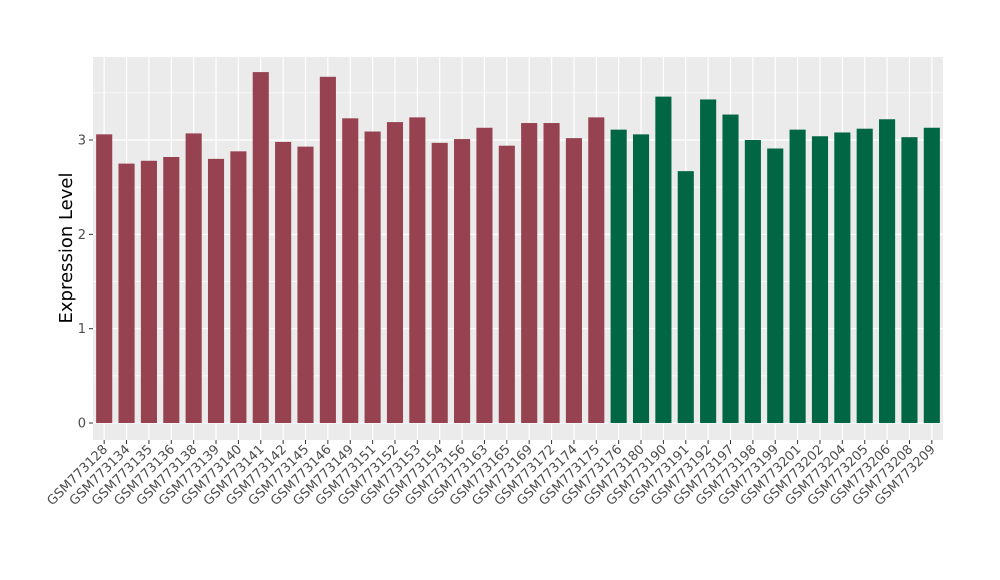  What do you see at coordinates (462, 281) in the screenshot?
I see `bar-GSM773156` at bounding box center [462, 281].